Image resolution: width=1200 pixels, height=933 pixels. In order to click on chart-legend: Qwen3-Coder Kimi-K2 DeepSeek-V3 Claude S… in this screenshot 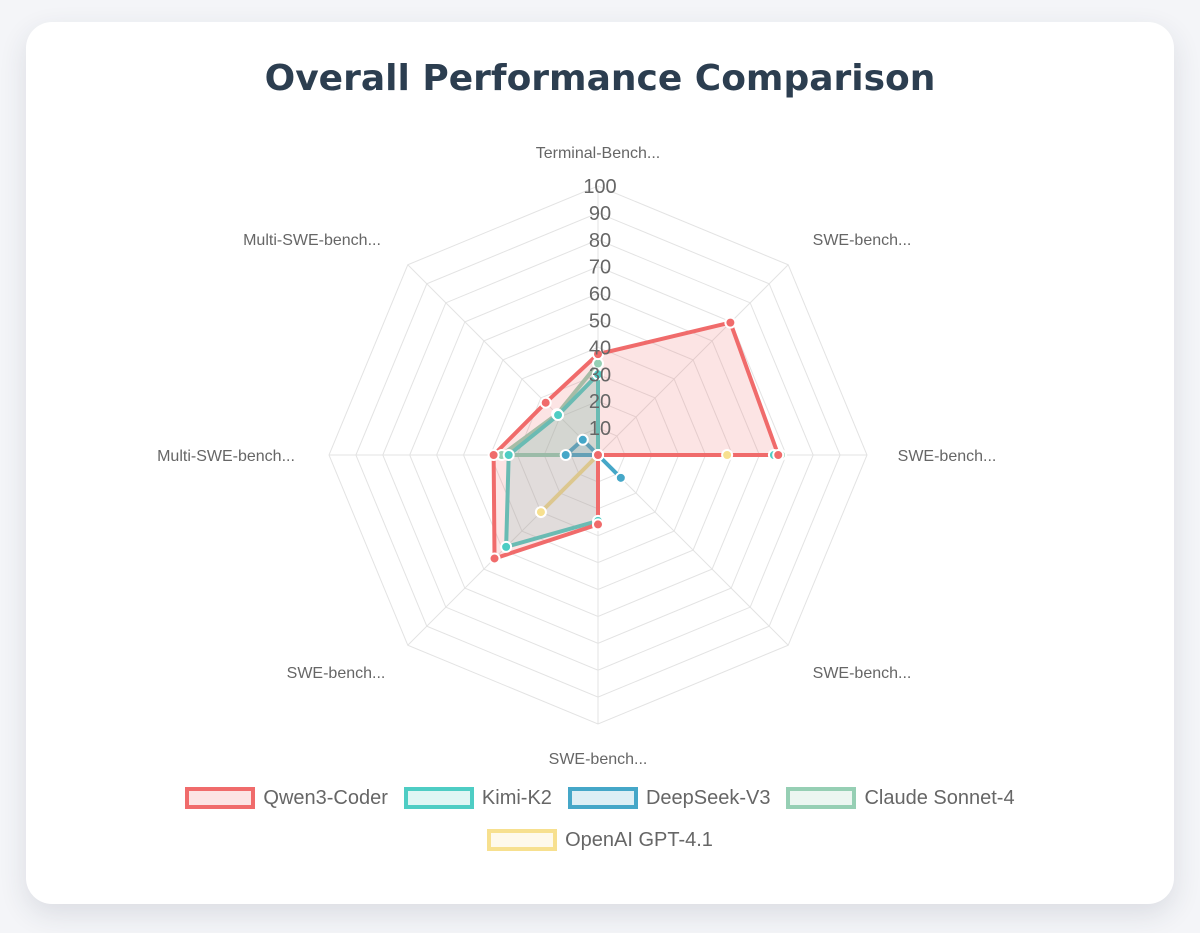, I will do `click(600, 824)`.